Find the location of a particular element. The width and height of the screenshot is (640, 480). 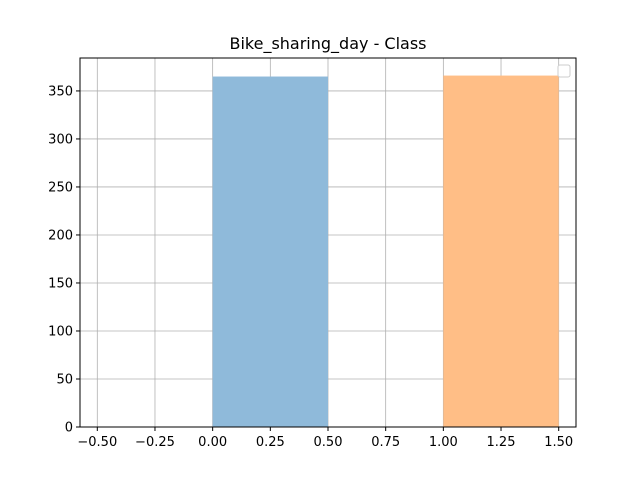

x-tick-label: 0.00 is located at coordinates (212, 442).